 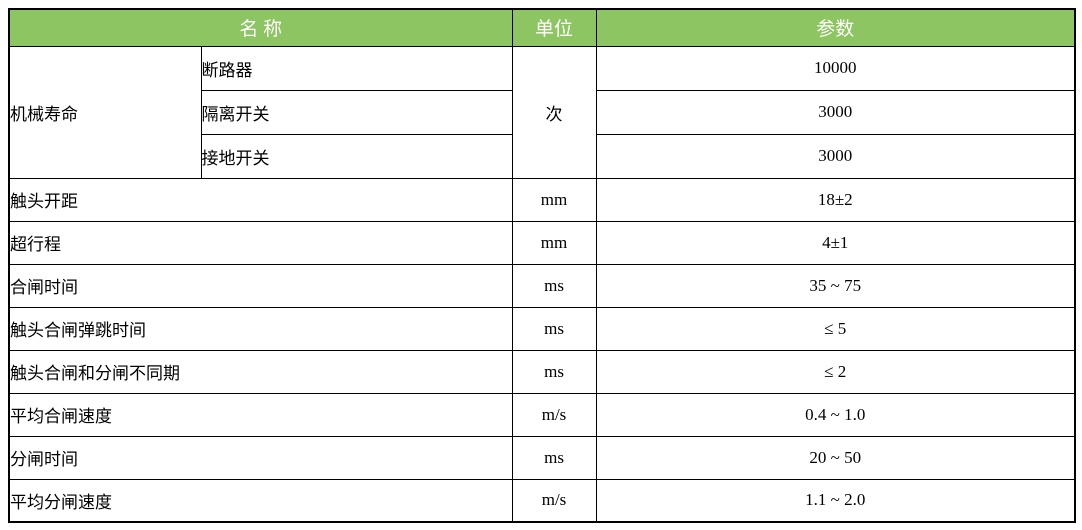 I want to click on life-row-3: 接地开关 3000, so click(x=542, y=156).